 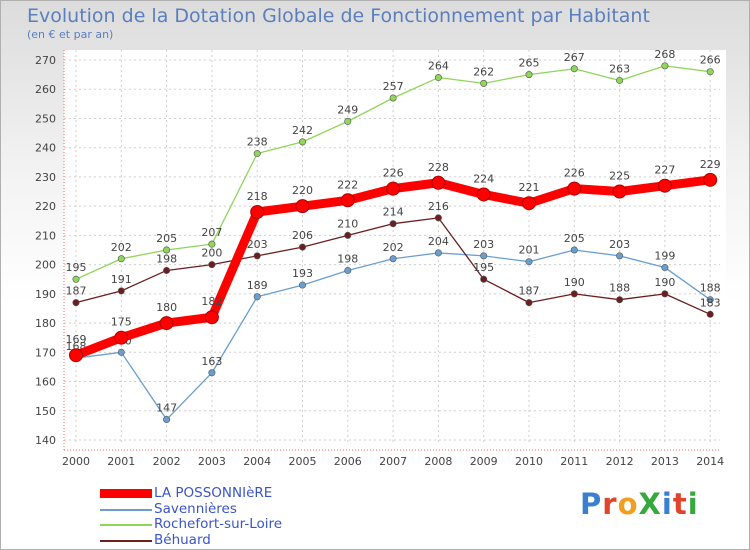 I want to click on data-label: 249, so click(x=347, y=109).